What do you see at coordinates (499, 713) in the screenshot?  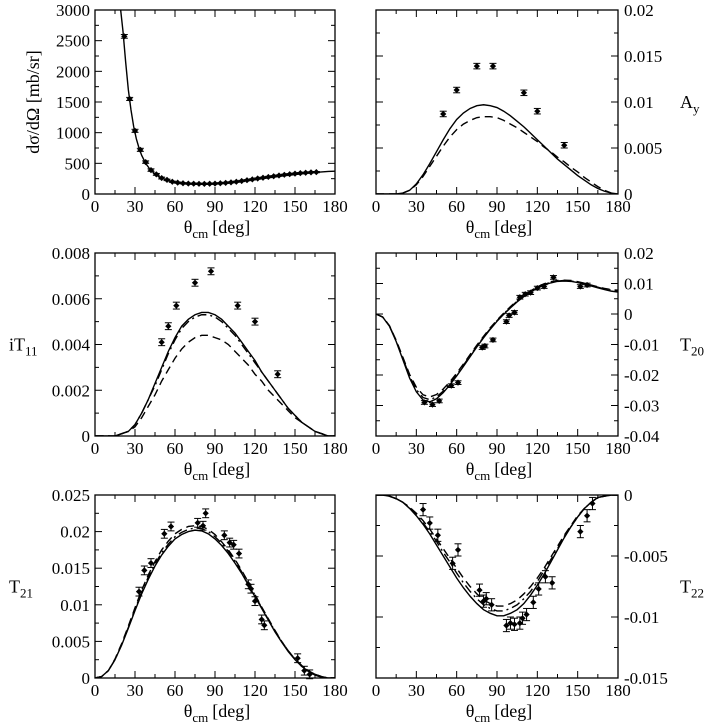 I see `x-axis-label: θcm [deg]` at bounding box center [499, 713].